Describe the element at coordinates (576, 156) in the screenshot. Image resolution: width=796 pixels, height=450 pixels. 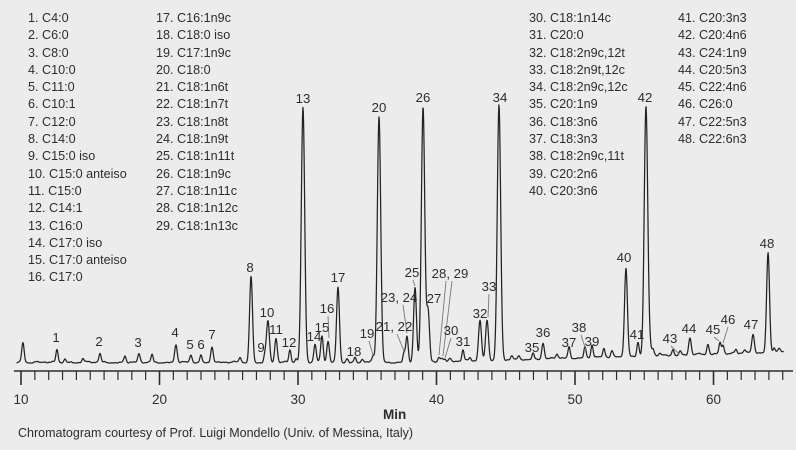
I see `legend-item: 38. C18:2n9c,11t` at that location.